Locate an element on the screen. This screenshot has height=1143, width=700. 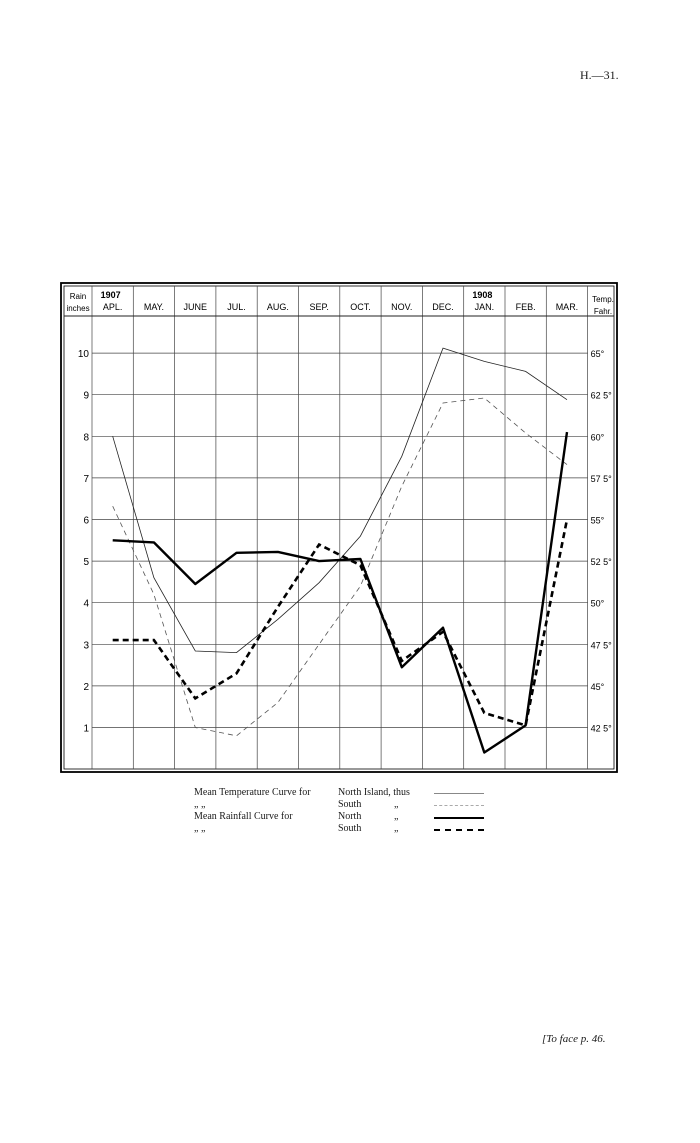
x-tick-label: MAR. is located at coordinates (567, 307).